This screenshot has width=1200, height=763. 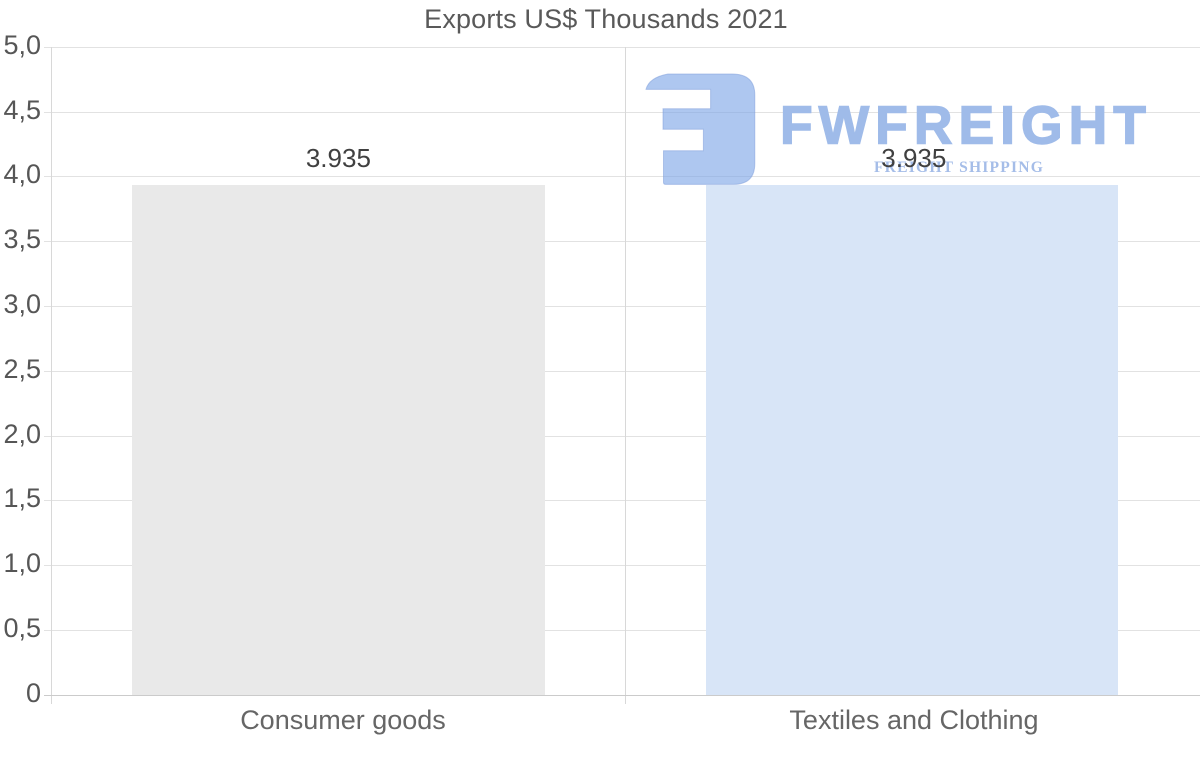 What do you see at coordinates (966, 126) in the screenshot?
I see `svg-text: FWFREIGHT` at bounding box center [966, 126].